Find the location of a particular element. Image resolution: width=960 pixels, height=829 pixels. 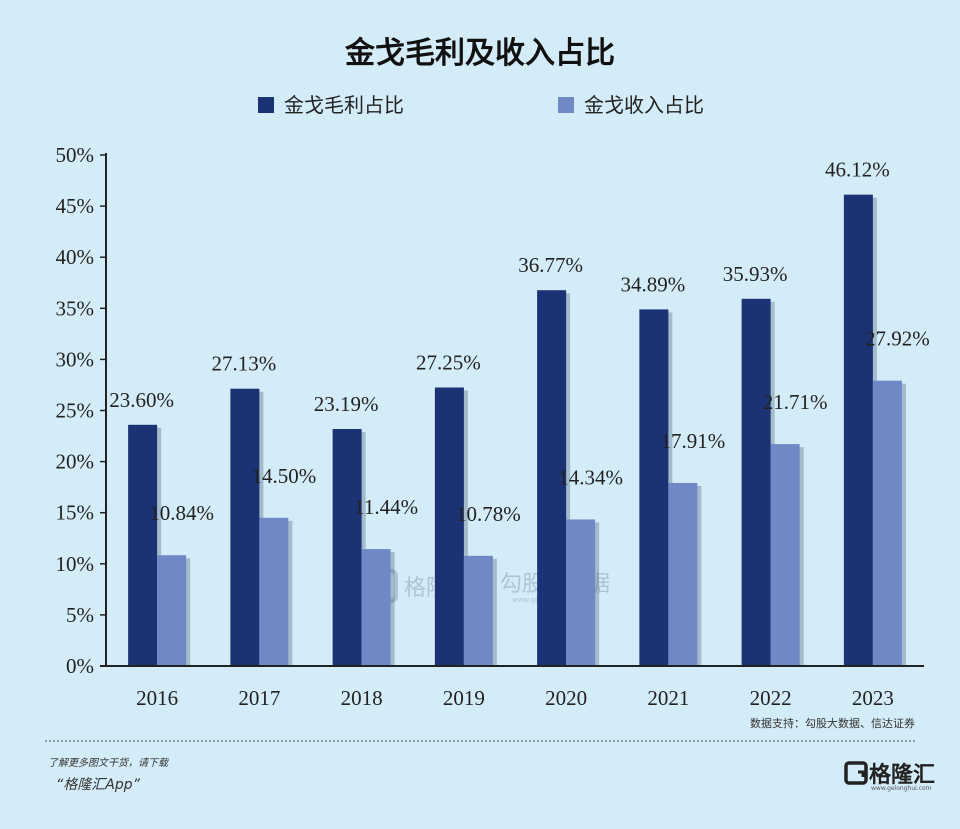

y-tick-label: 5% is located at coordinates (80, 615).